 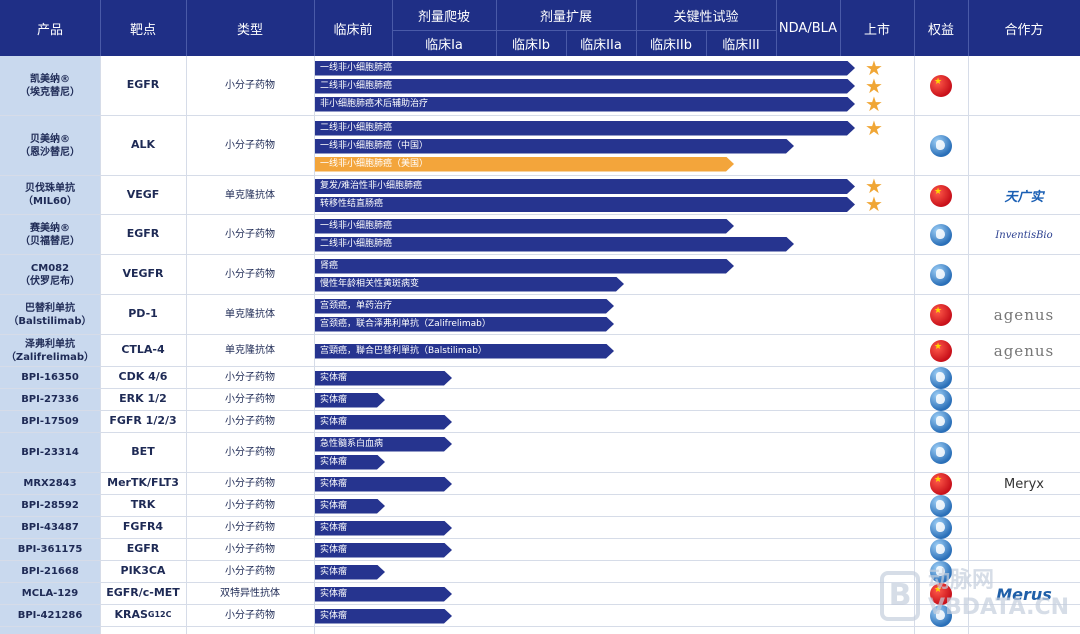 I want to click on table-row: BPI-27336 ERK 1/2 小分子药物 实体瘤, so click(x=540, y=400).